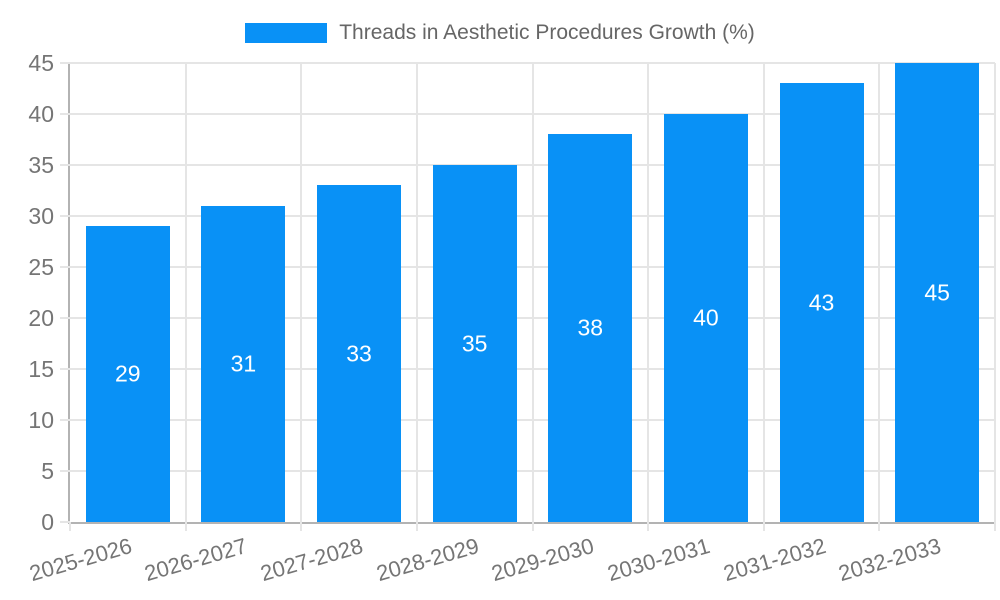 This screenshot has height=600, width=1000. Describe the element at coordinates (41, 216) in the screenshot. I see `y-tick-label: 30` at that location.